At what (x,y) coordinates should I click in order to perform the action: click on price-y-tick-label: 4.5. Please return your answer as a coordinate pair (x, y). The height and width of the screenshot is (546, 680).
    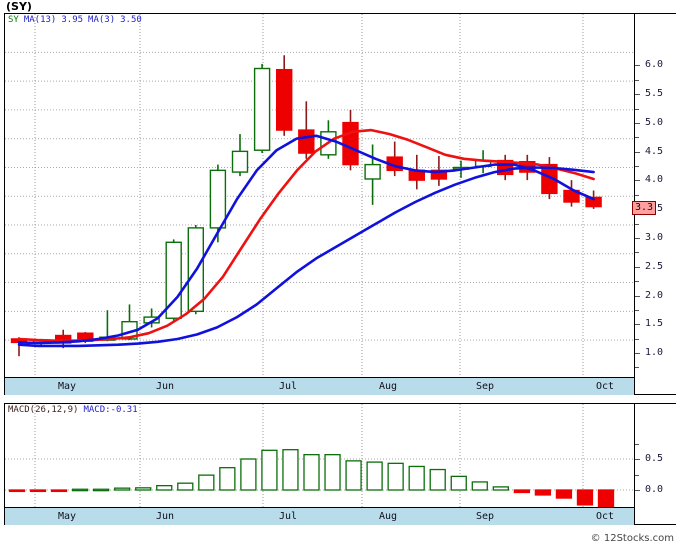
    Looking at the image, I should click on (654, 151).